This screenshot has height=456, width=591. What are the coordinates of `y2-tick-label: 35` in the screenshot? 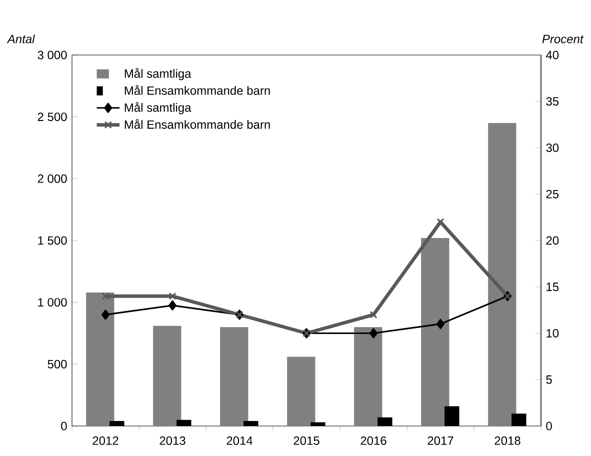 It's located at (552, 101).